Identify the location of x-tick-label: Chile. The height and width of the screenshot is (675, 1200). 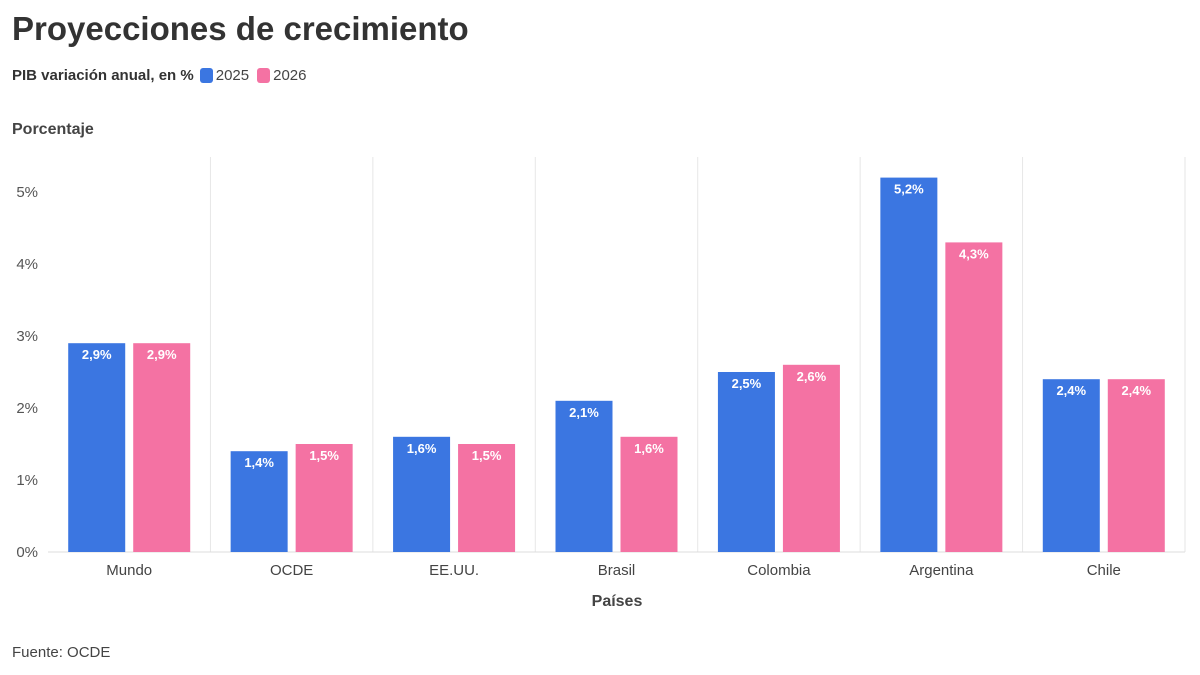
(1104, 570).